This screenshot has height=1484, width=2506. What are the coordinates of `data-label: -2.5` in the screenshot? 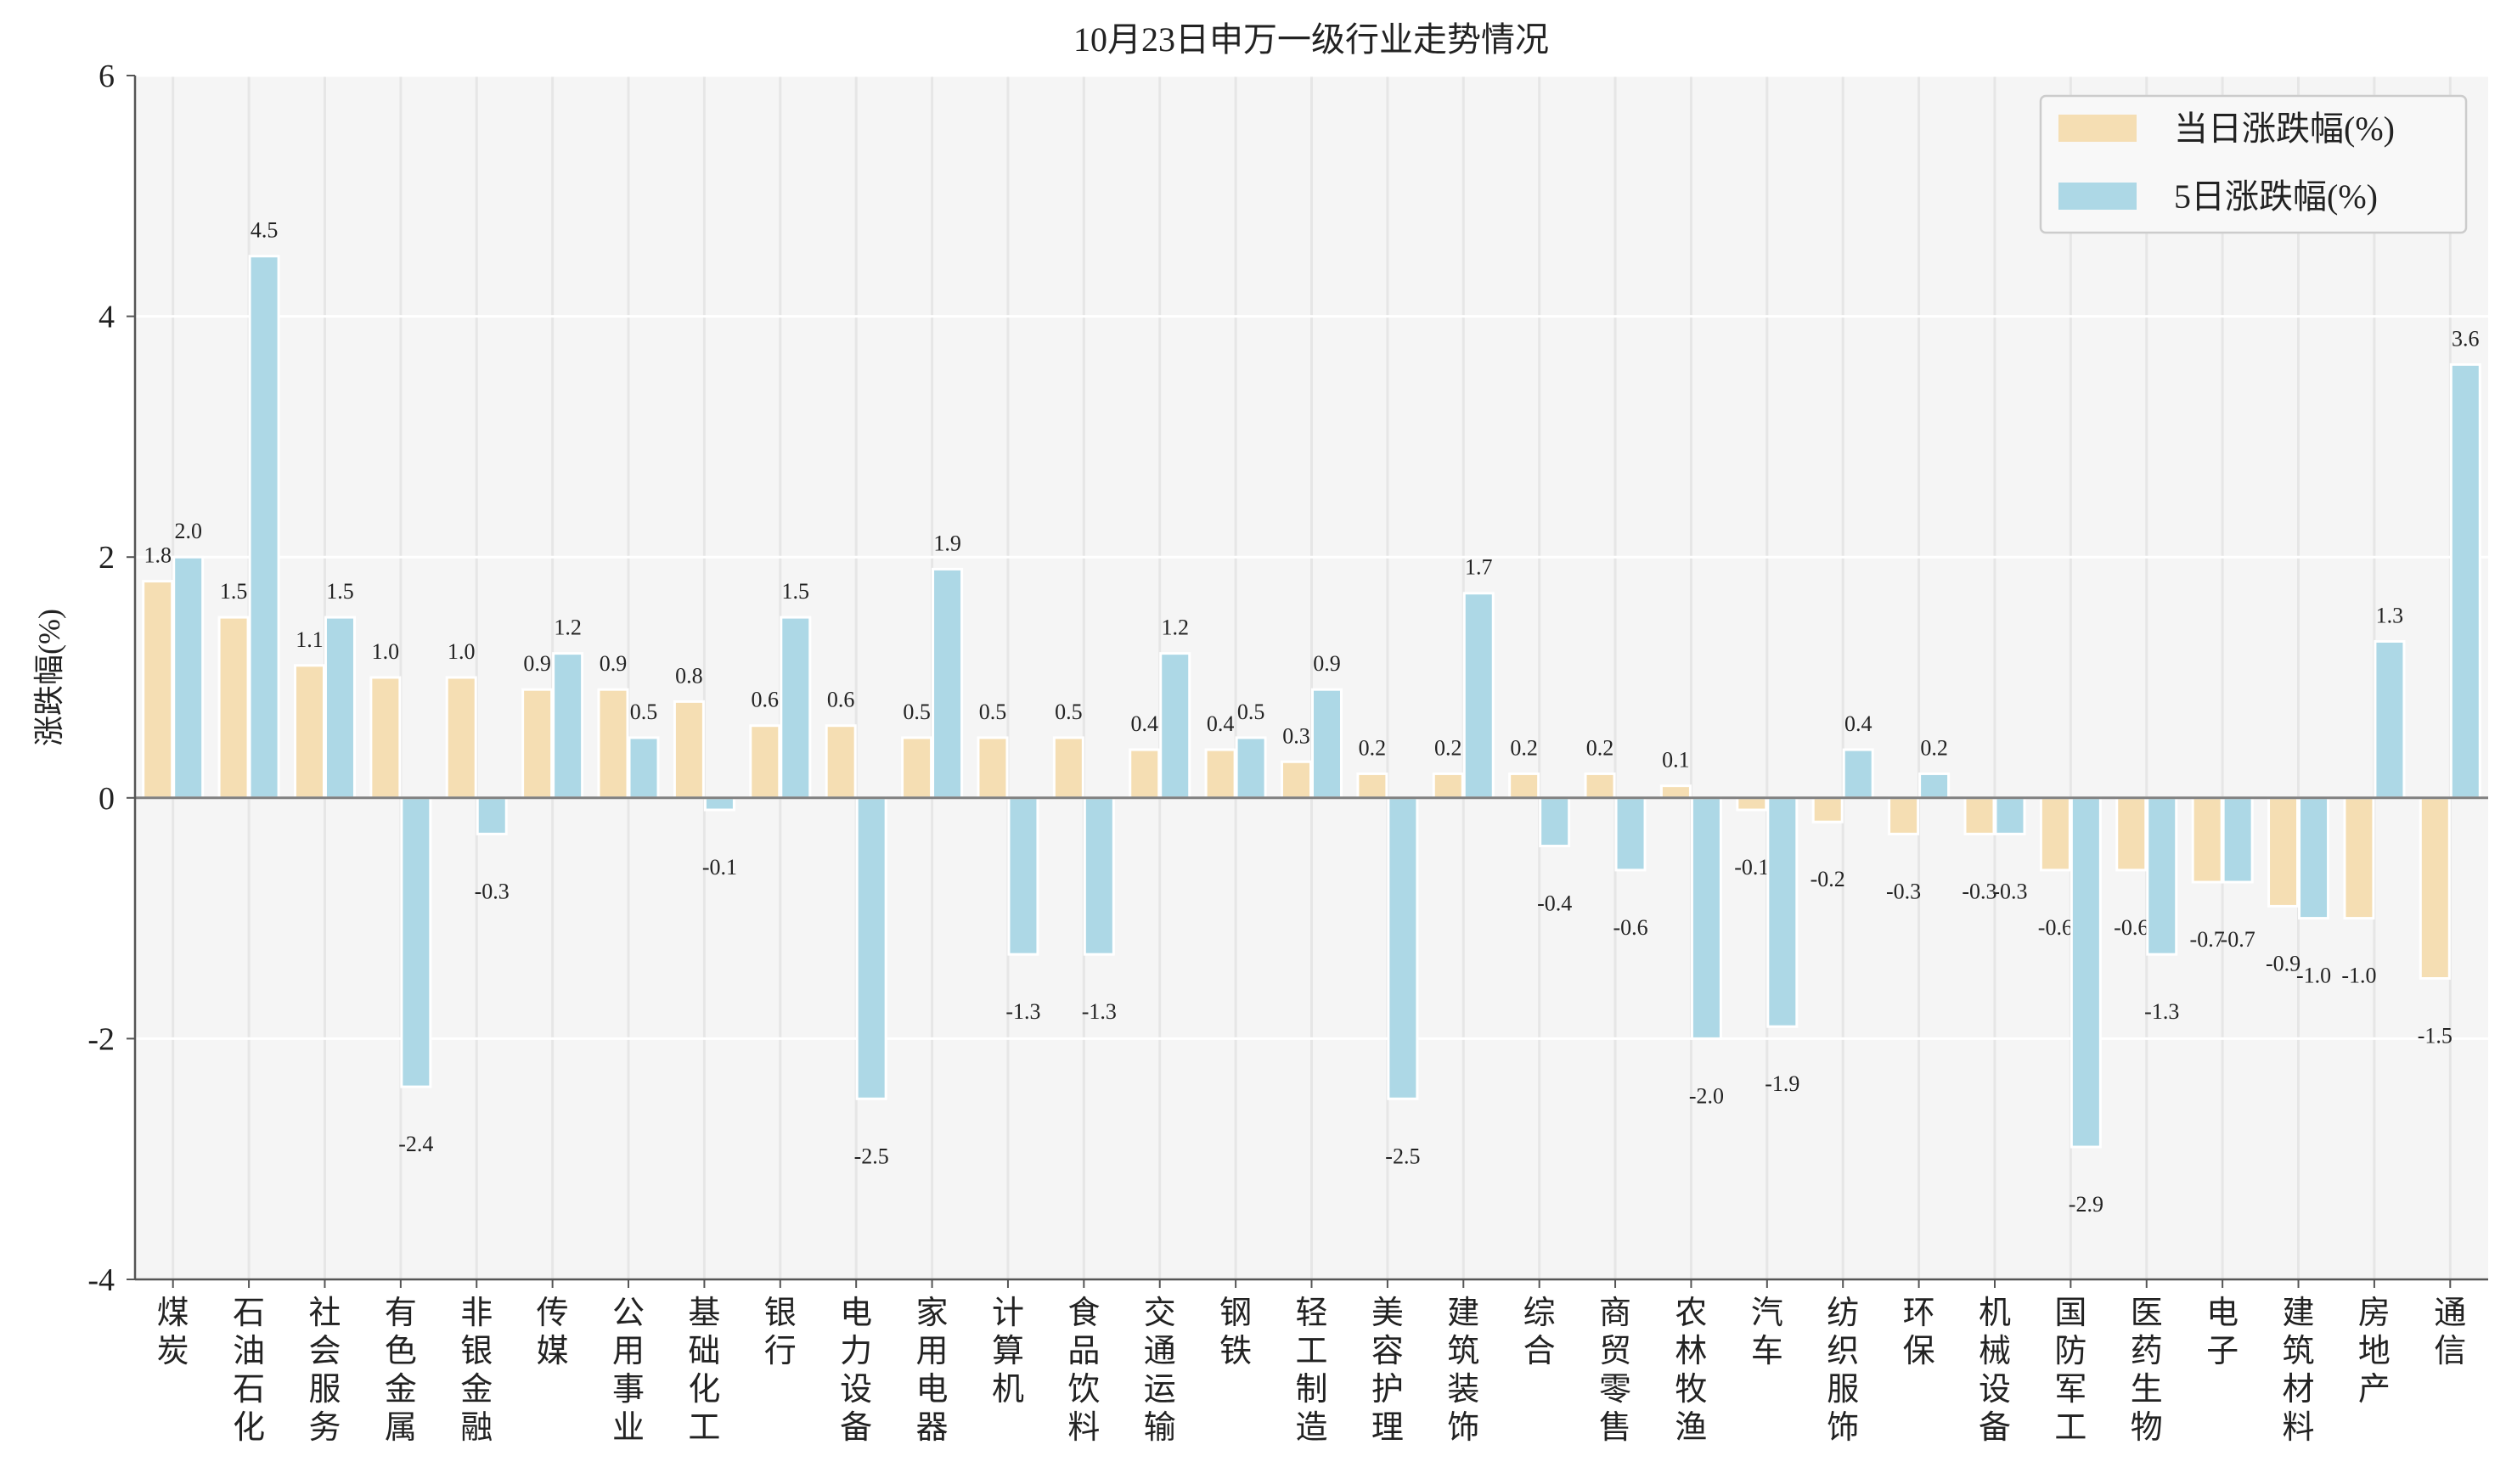 It's located at (872, 1156).